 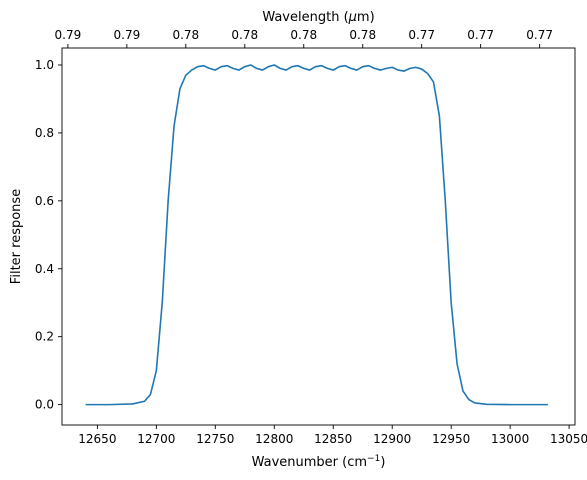 What do you see at coordinates (44, 337) in the screenshot?
I see `y-tick-label: 0.2` at bounding box center [44, 337].